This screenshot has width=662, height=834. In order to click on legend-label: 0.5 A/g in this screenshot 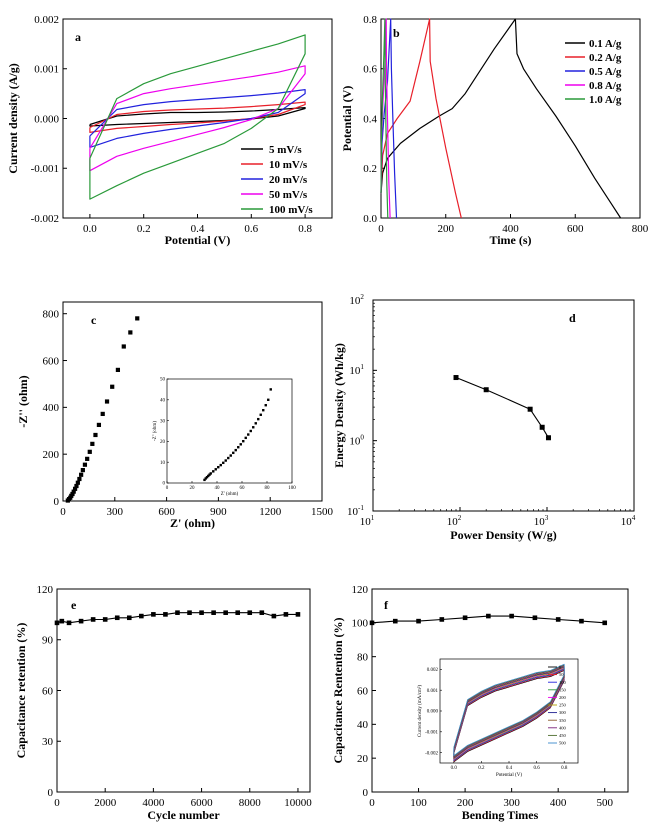, I will do `click(605, 72)`.